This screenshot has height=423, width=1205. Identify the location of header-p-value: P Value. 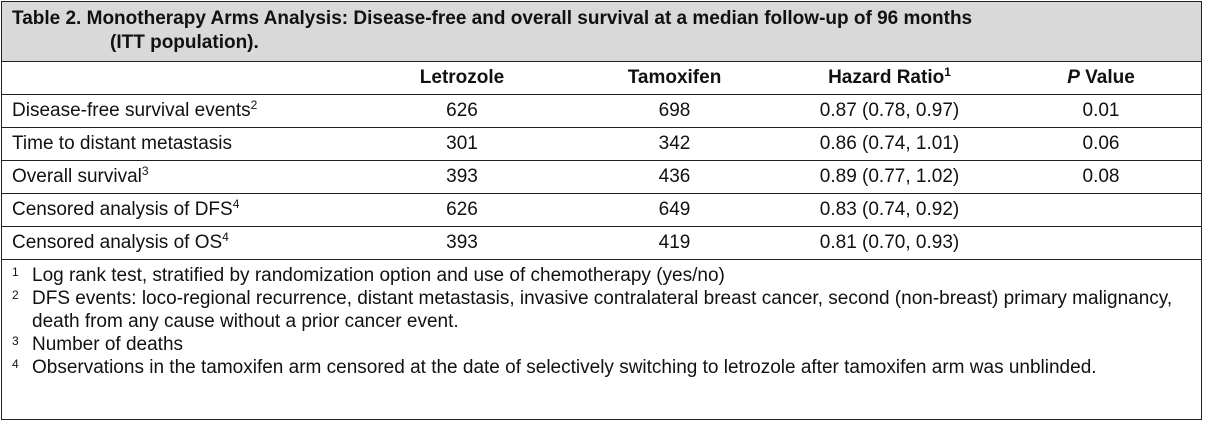
(1101, 78).